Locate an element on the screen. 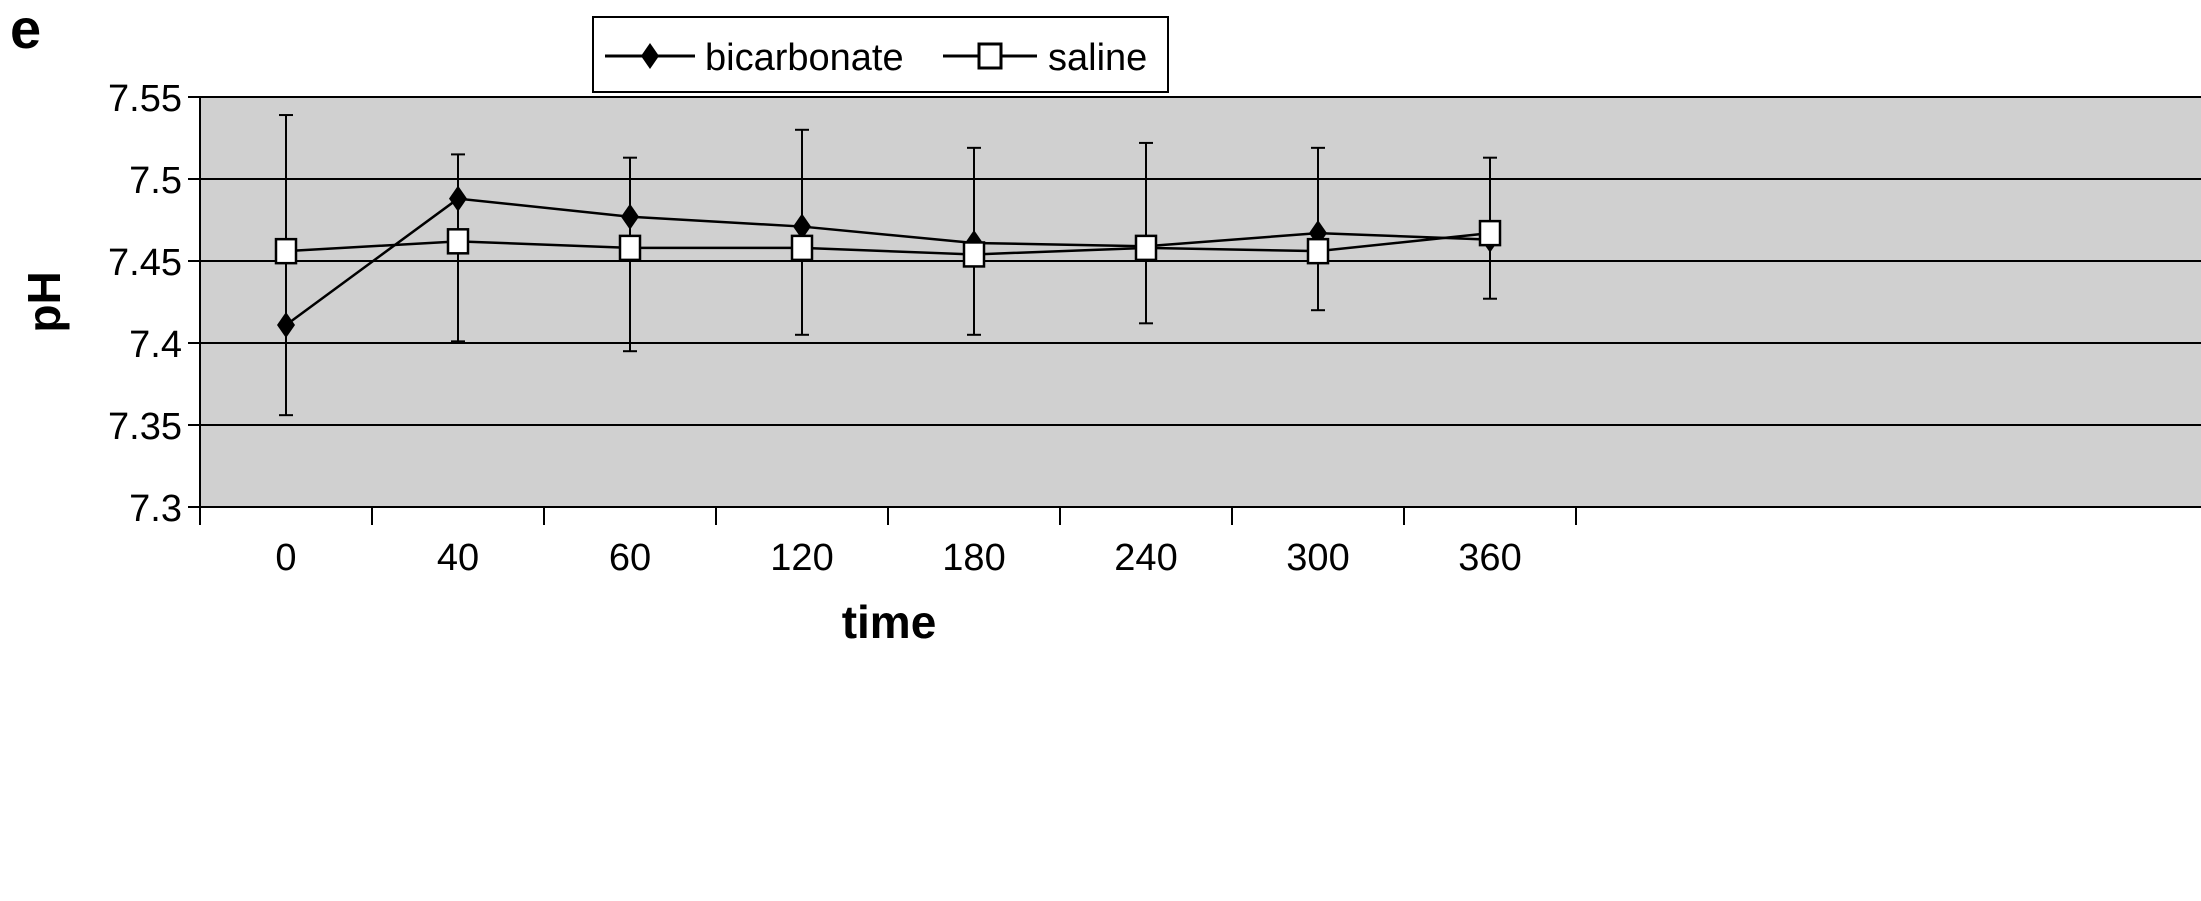 The width and height of the screenshot is (2201, 901). series-markers is located at coordinates (888, 261).